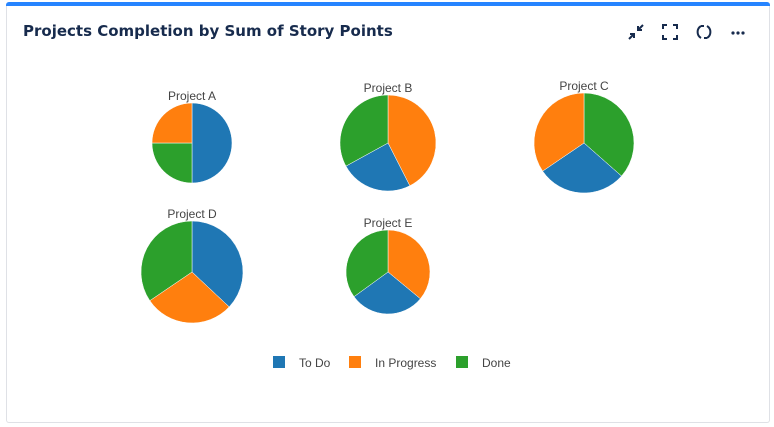  I want to click on legend-entry: To Do, so click(315, 363).